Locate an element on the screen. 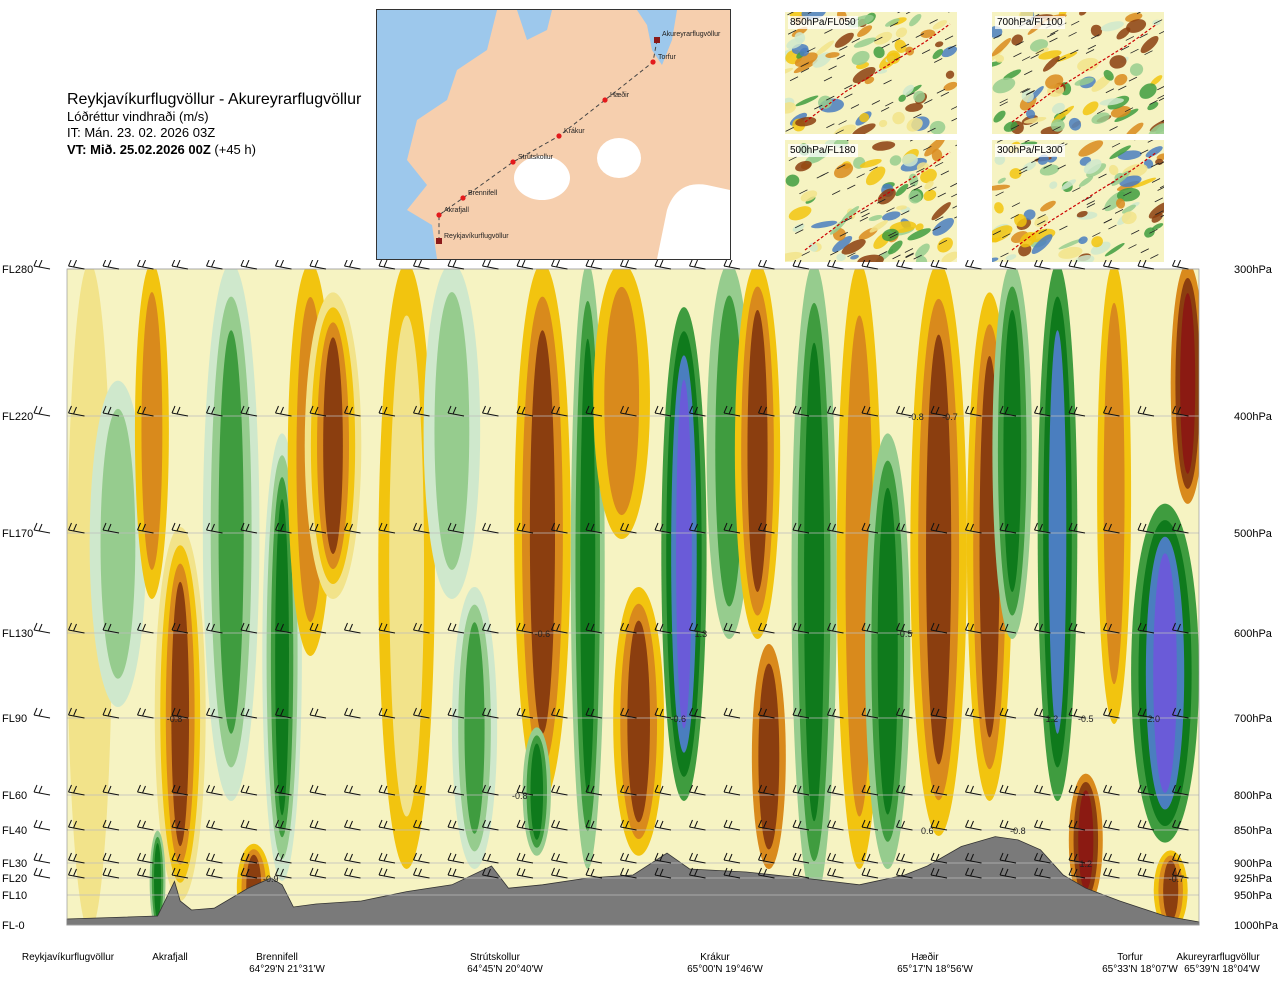 This screenshot has width=1280, height=981. thumbnail-300: 300hPa/FL300 is located at coordinates (1078, 201).